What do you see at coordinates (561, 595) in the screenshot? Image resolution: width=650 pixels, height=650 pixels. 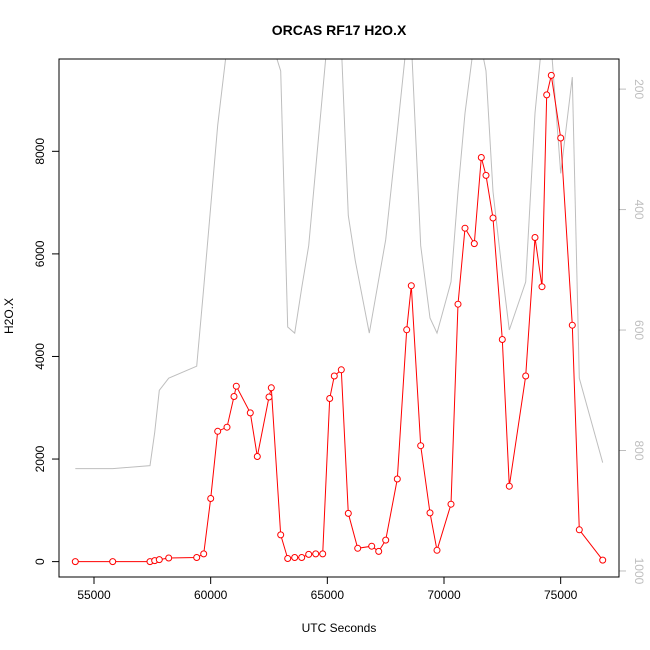 I see `x-tick-label: 75000` at bounding box center [561, 595].